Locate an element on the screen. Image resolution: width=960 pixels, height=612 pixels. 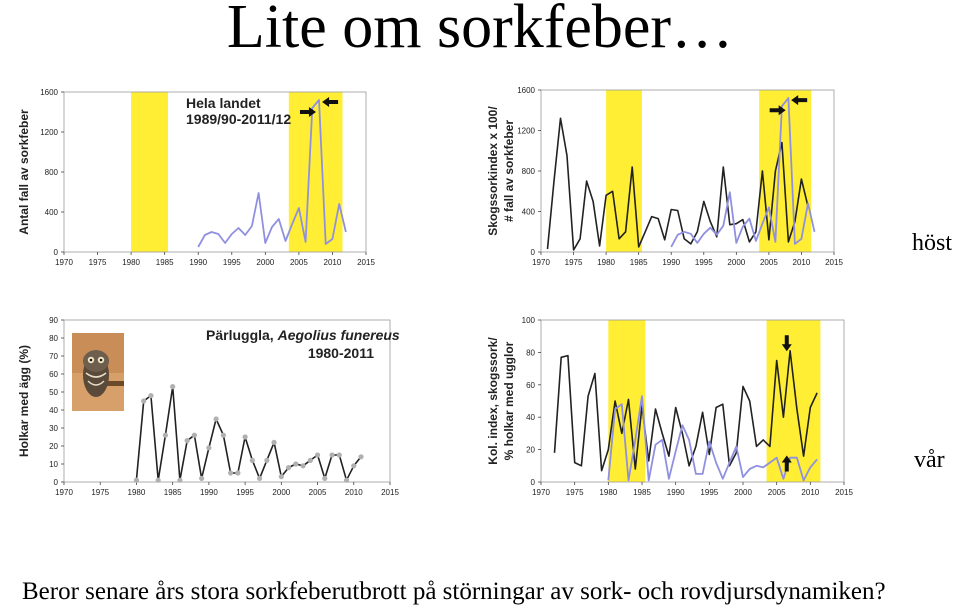
chart1-series-0-line is located at coordinates (677, 184).